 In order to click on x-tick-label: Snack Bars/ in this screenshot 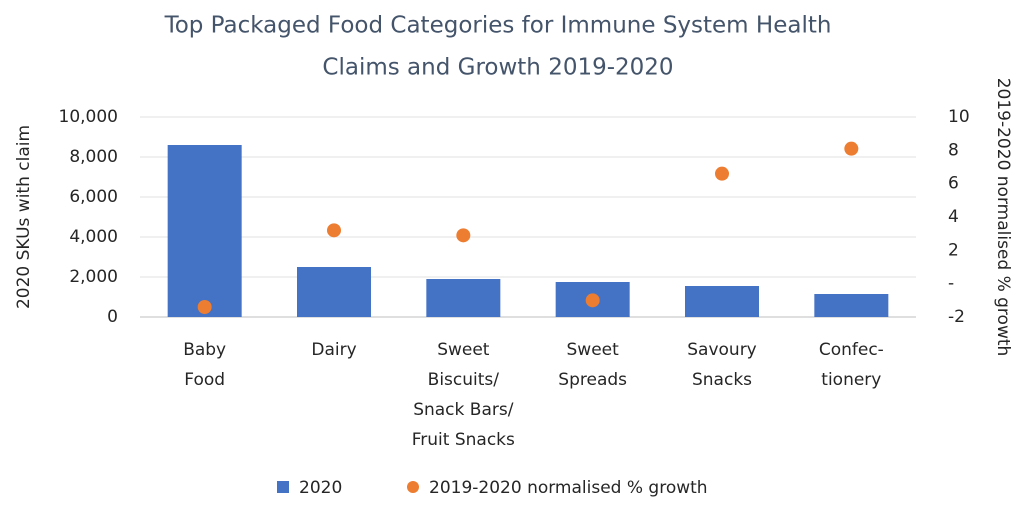, I will do `click(463, 410)`.